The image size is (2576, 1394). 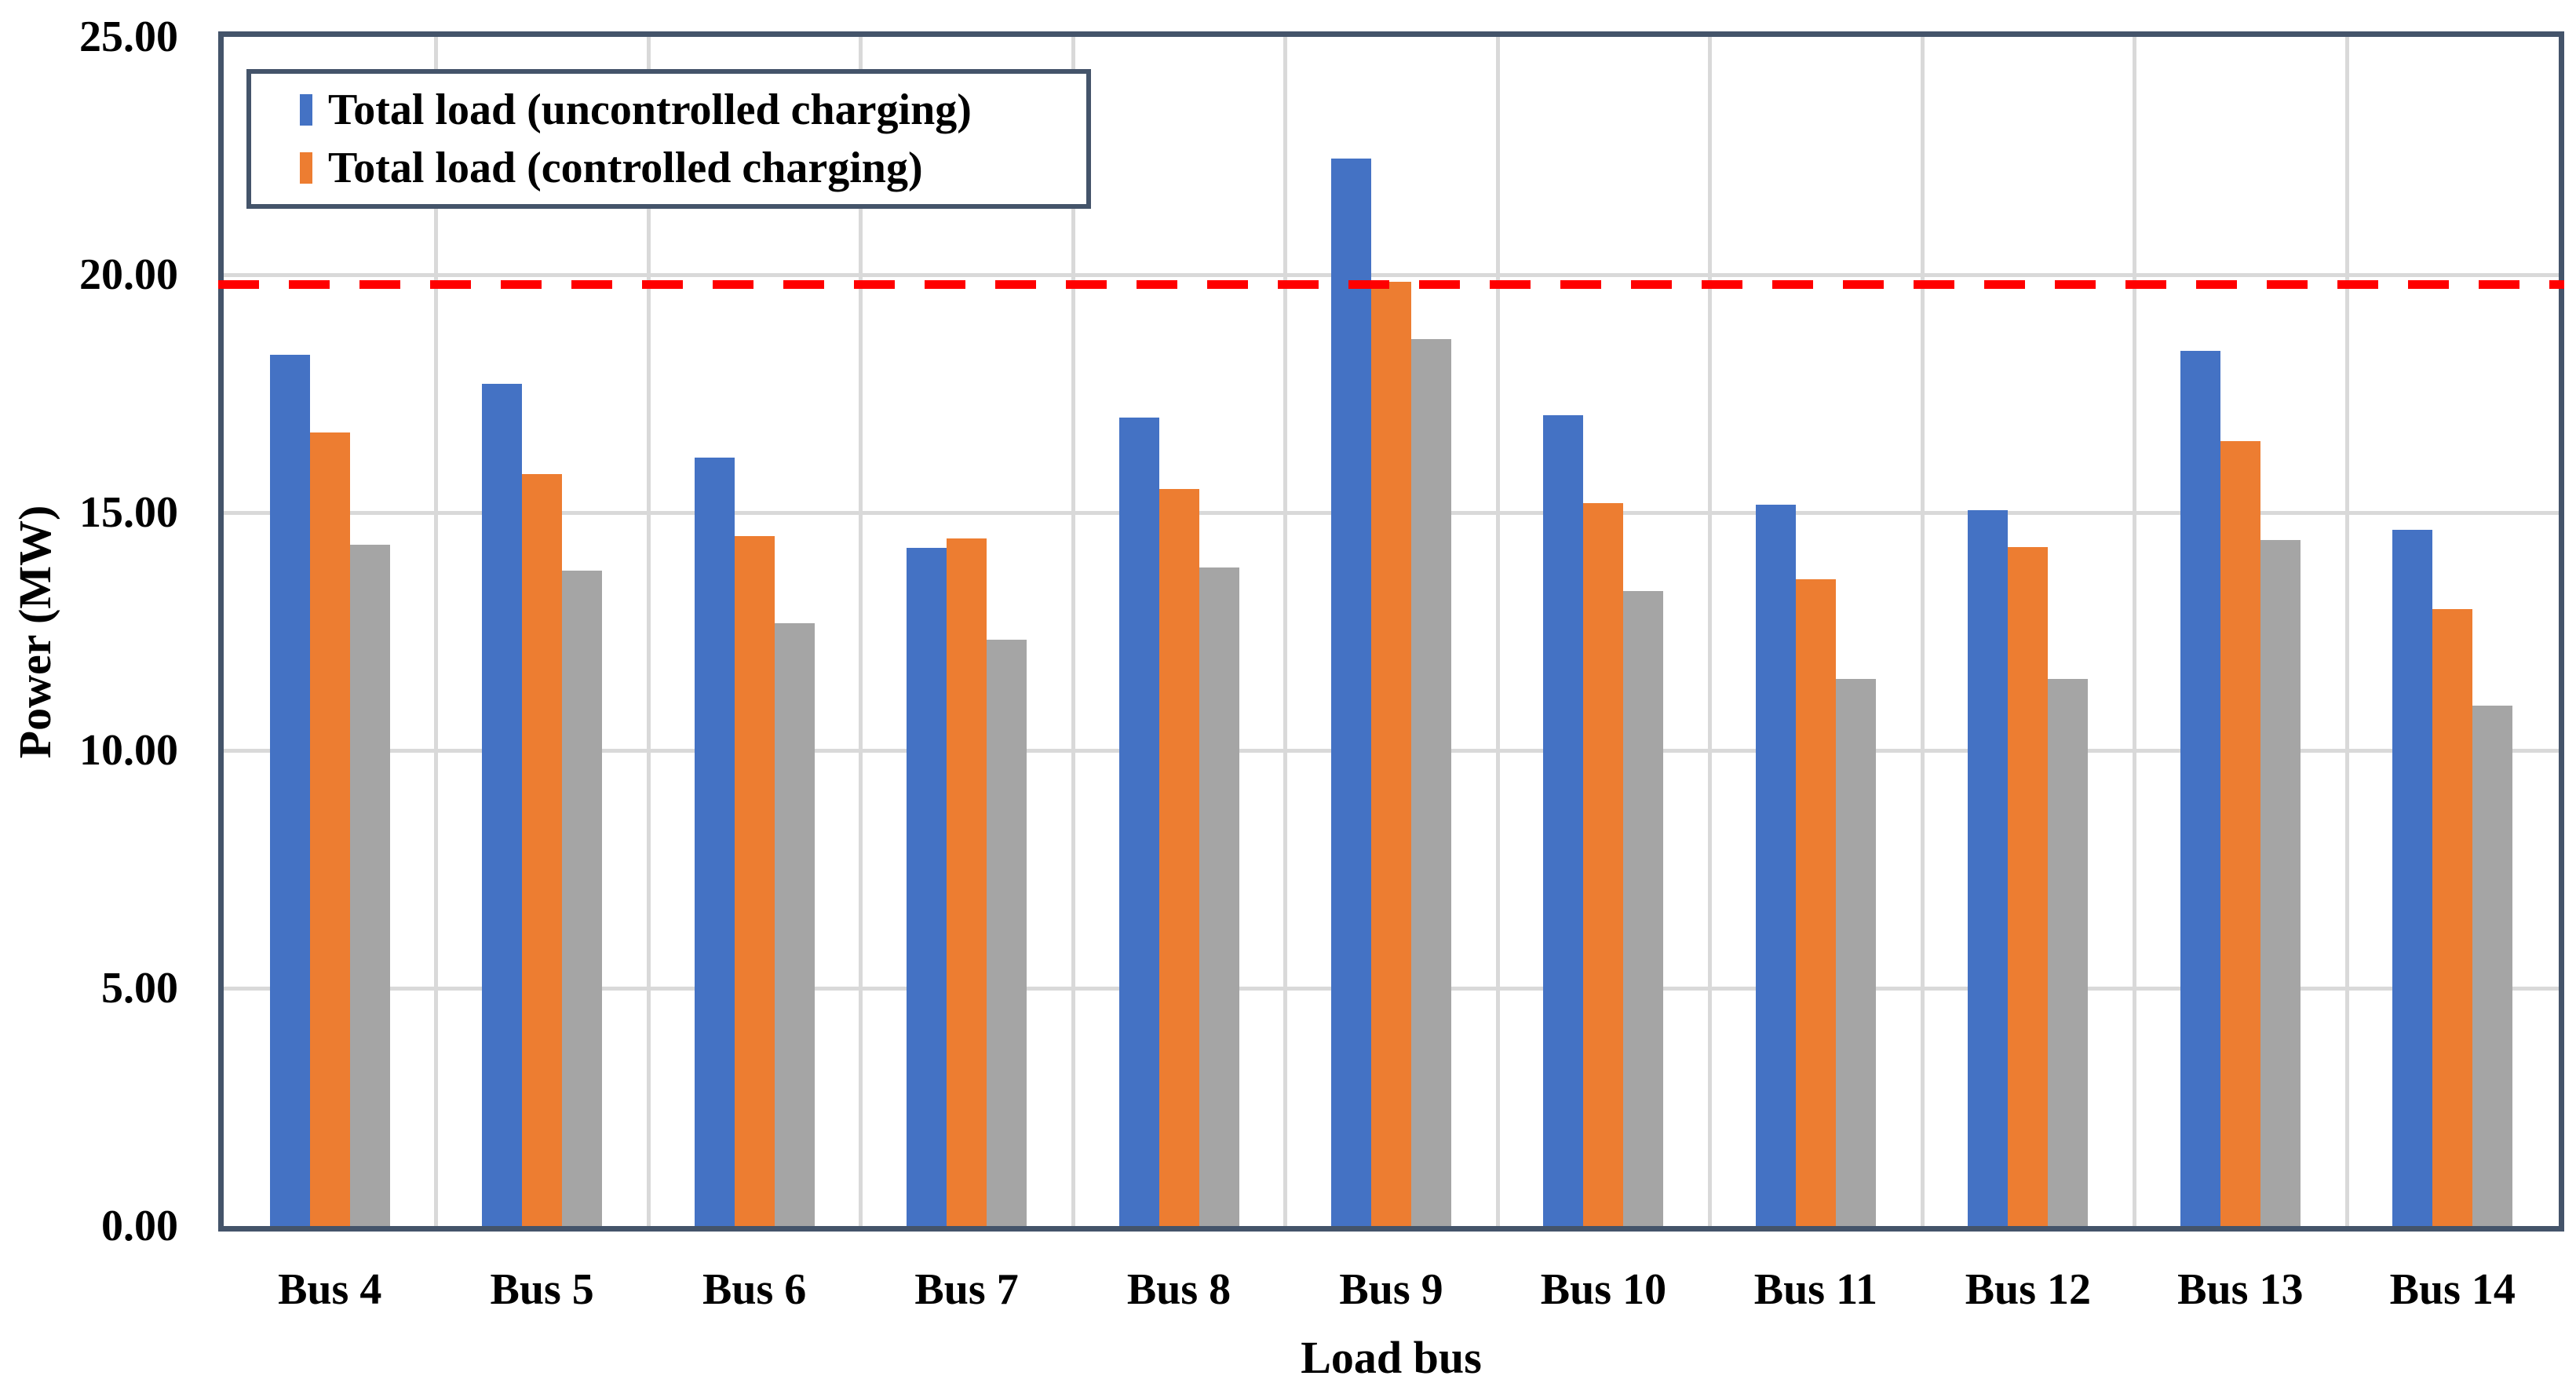 I want to click on y-tick-label-25.00: 25.00, so click(x=128, y=37).